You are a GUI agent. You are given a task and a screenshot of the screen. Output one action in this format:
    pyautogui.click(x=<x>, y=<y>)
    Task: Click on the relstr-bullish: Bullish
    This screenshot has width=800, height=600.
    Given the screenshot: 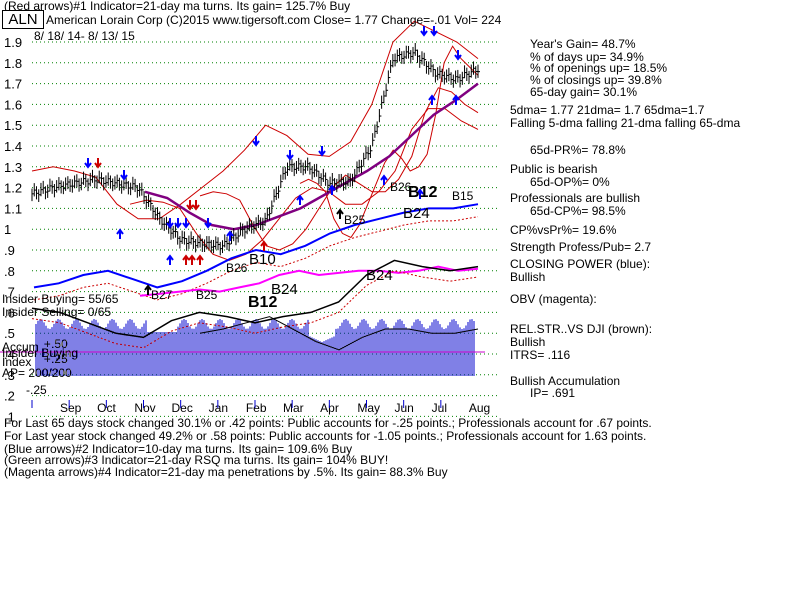 What is the action you would take?
    pyautogui.click(x=528, y=342)
    